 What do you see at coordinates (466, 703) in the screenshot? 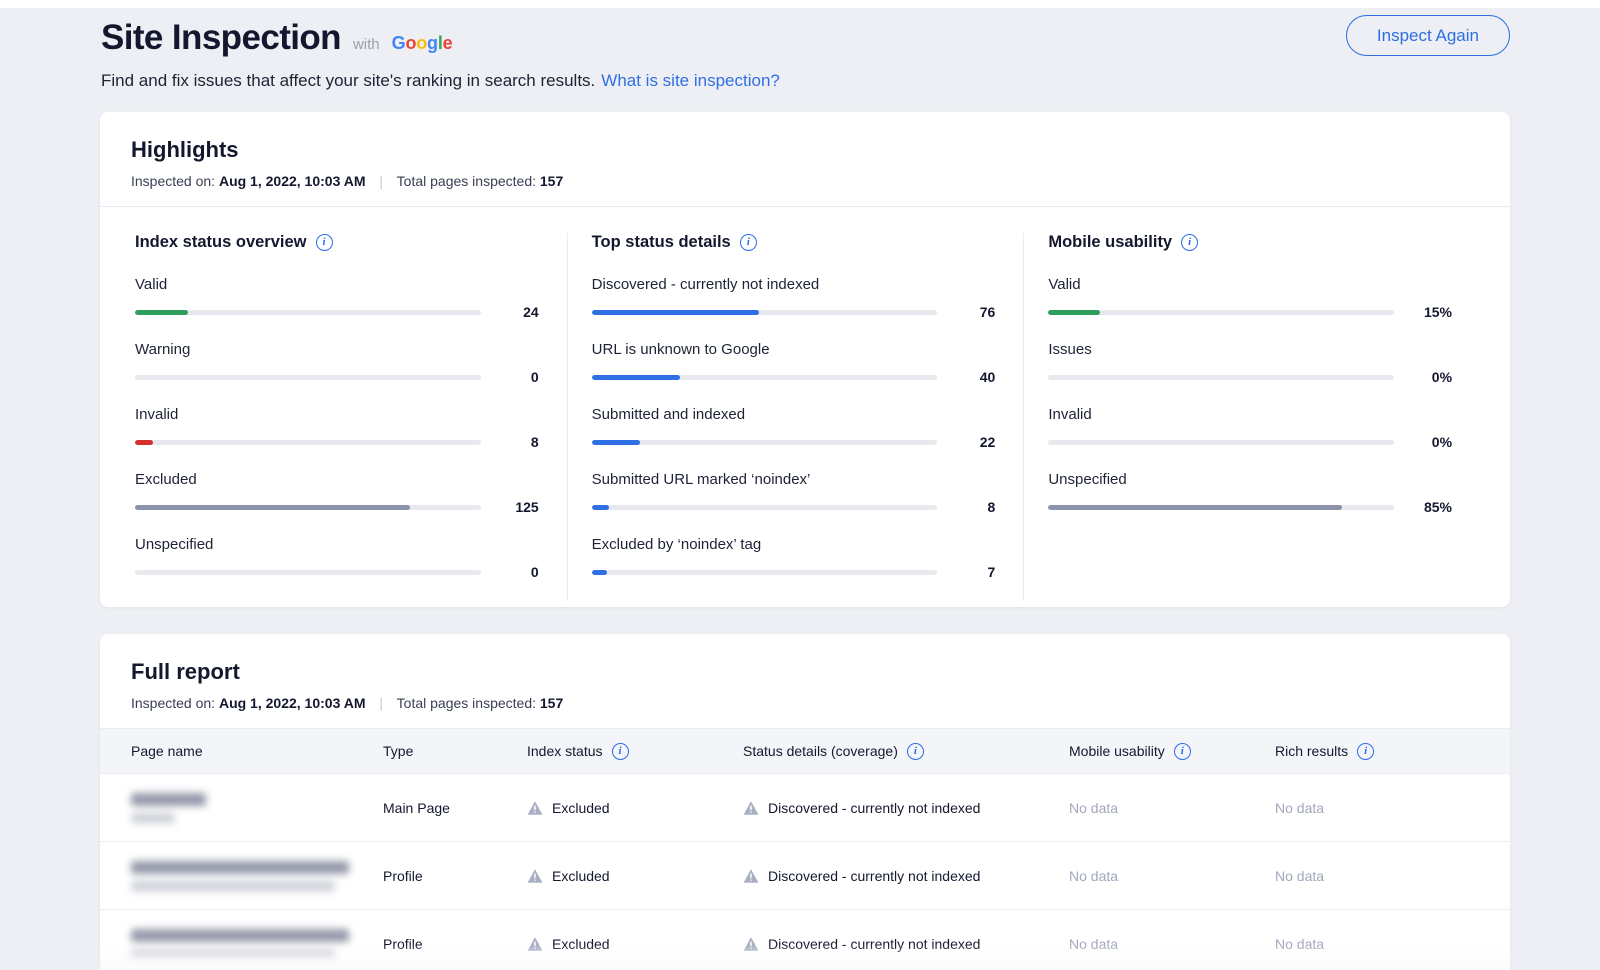
I see `total-pages-label: Total pages inspected:` at bounding box center [466, 703].